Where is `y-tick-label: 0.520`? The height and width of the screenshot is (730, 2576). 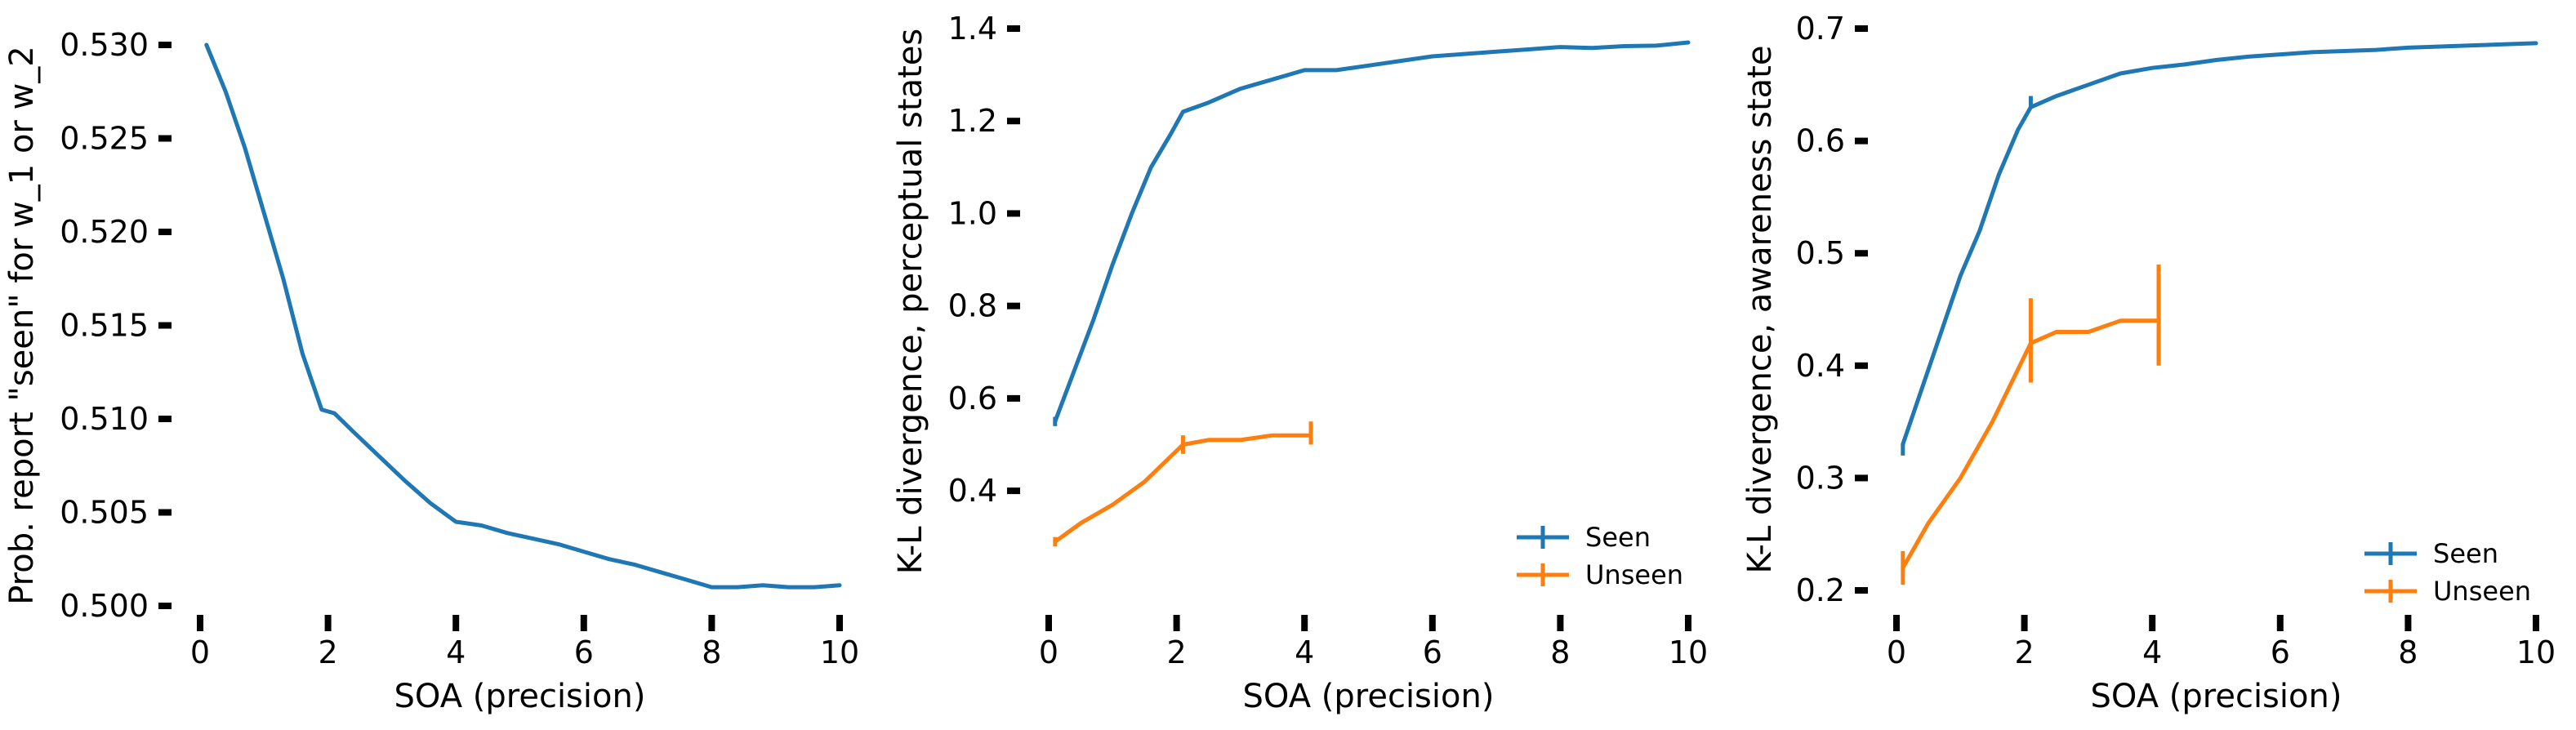
y-tick-label: 0.520 is located at coordinates (104, 232).